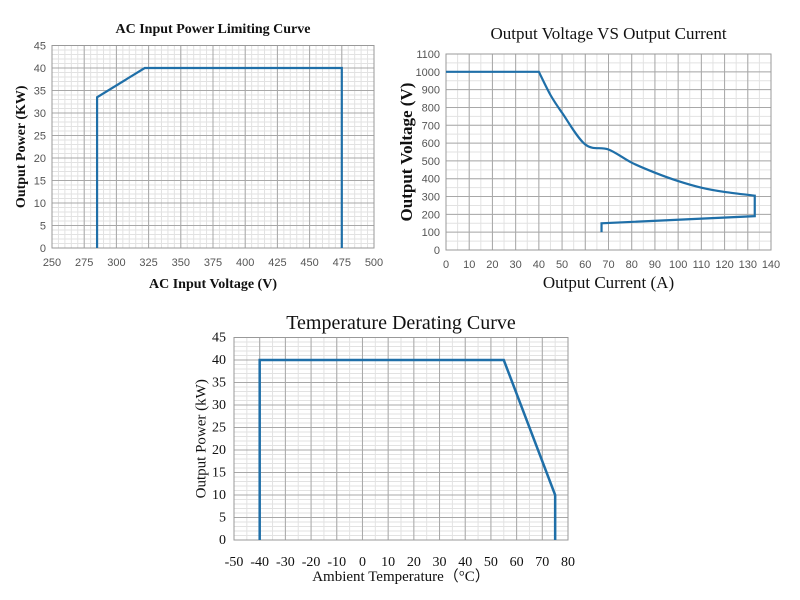  Describe the element at coordinates (724, 265) in the screenshot. I see `x-tick-label: 120` at that location.